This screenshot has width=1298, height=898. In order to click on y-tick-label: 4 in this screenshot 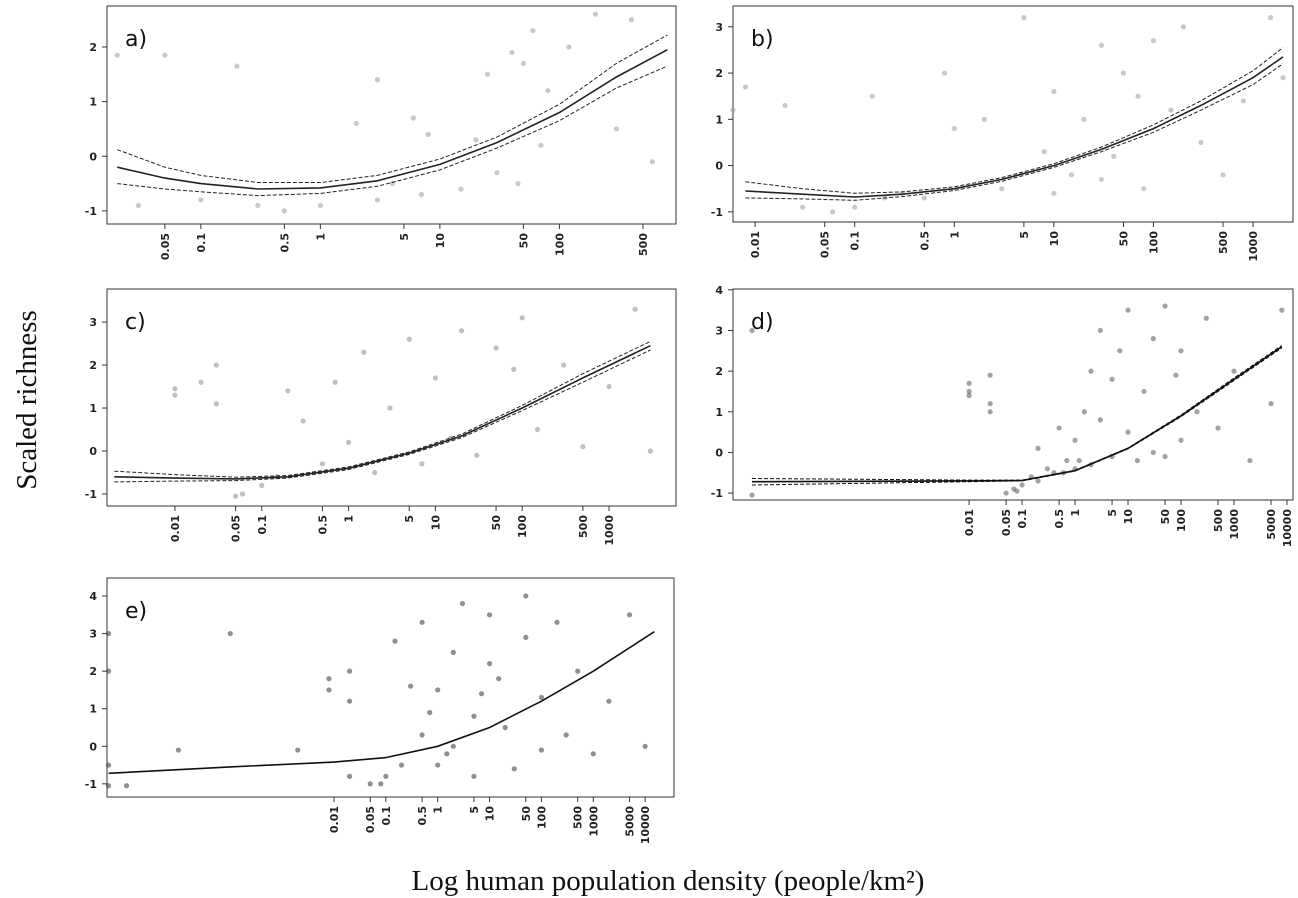, I will do `click(719, 290)`.